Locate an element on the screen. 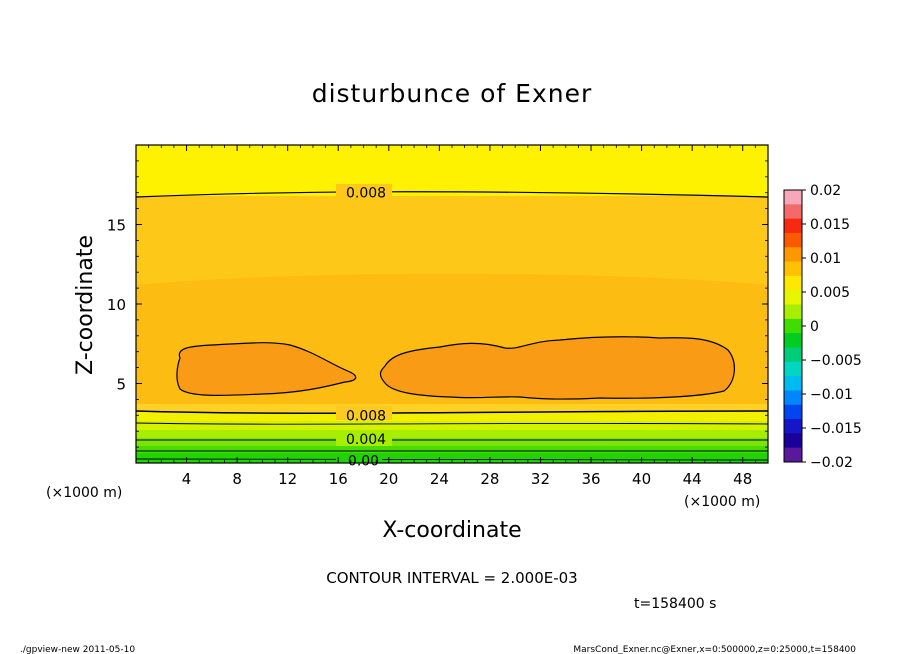  band-b5 is located at coordinates (452, 449).